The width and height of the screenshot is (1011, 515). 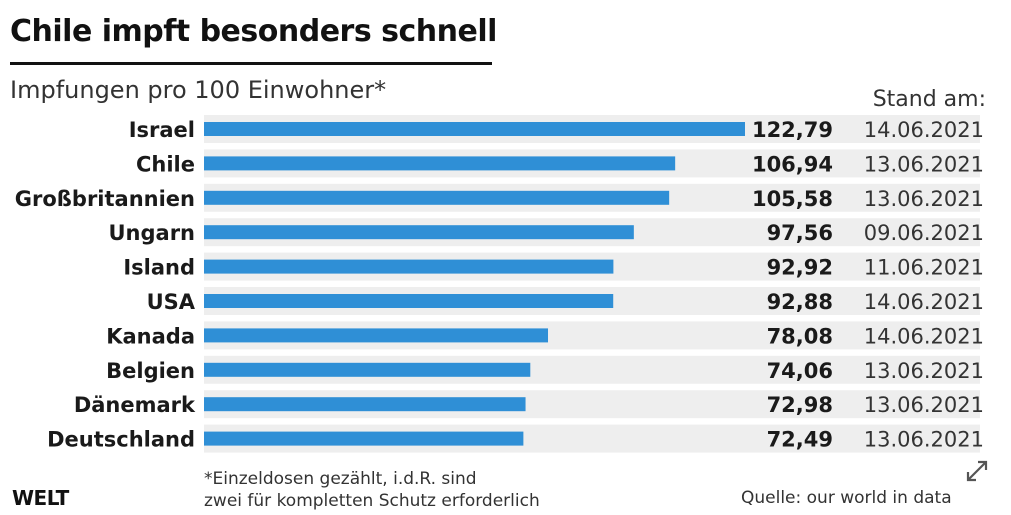 What do you see at coordinates (929, 99) in the screenshot?
I see `date-column-header: Stand am:` at bounding box center [929, 99].